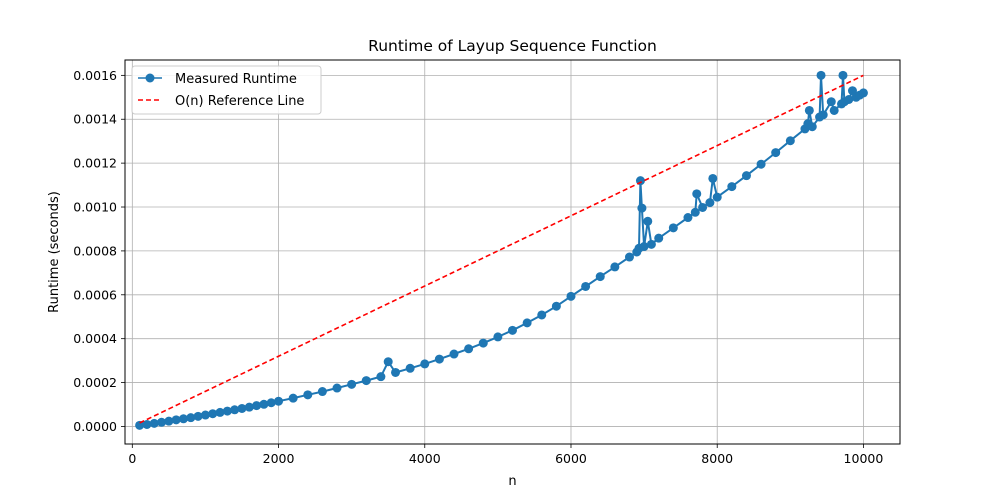  What do you see at coordinates (239, 101) in the screenshot?
I see `legend-reference-label: O(n) Reference Line` at bounding box center [239, 101].